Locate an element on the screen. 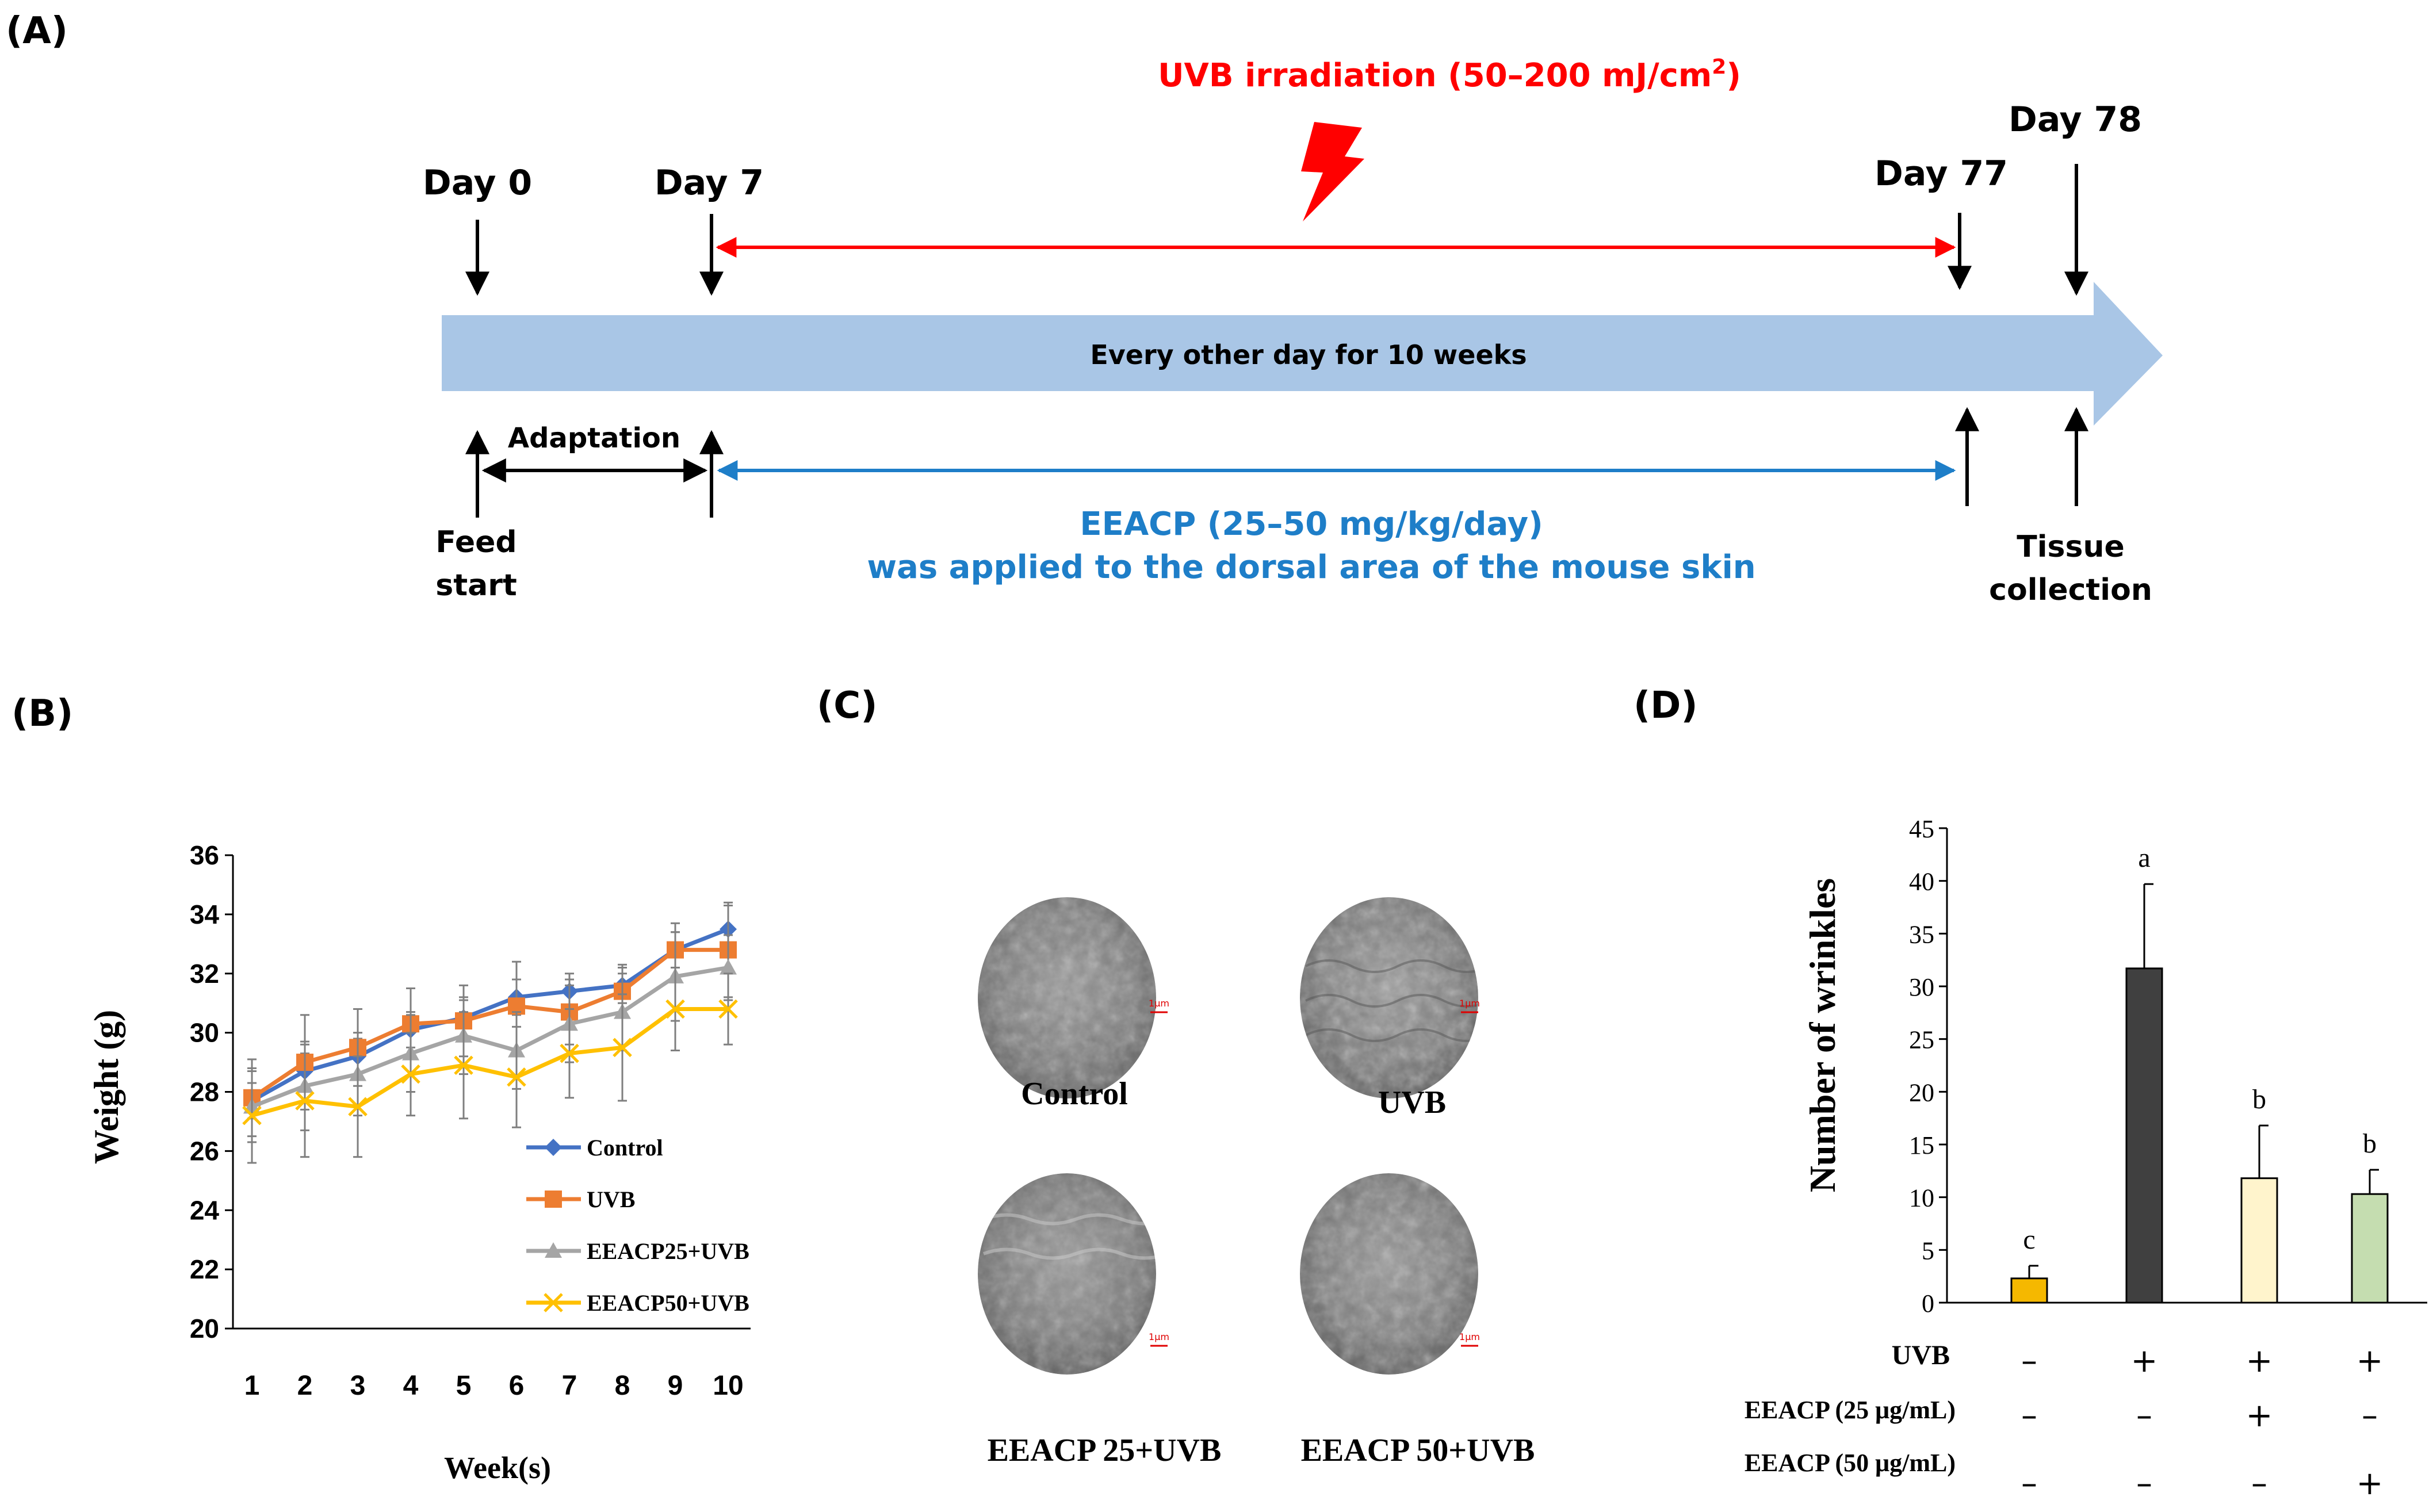  significance-letter: c is located at coordinates (2029, 1239).